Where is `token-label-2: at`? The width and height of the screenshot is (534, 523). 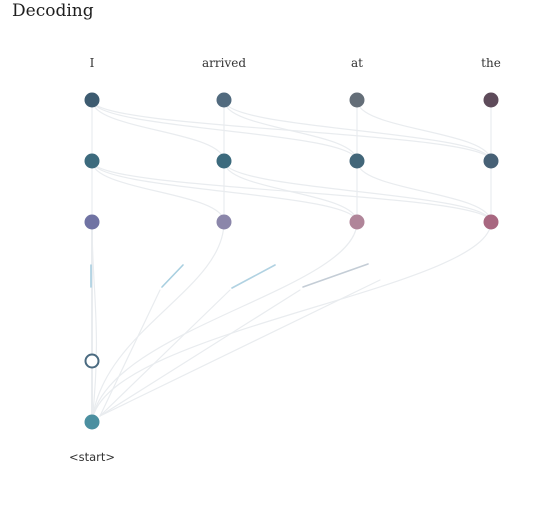
token-label-2: at is located at coordinates (357, 63).